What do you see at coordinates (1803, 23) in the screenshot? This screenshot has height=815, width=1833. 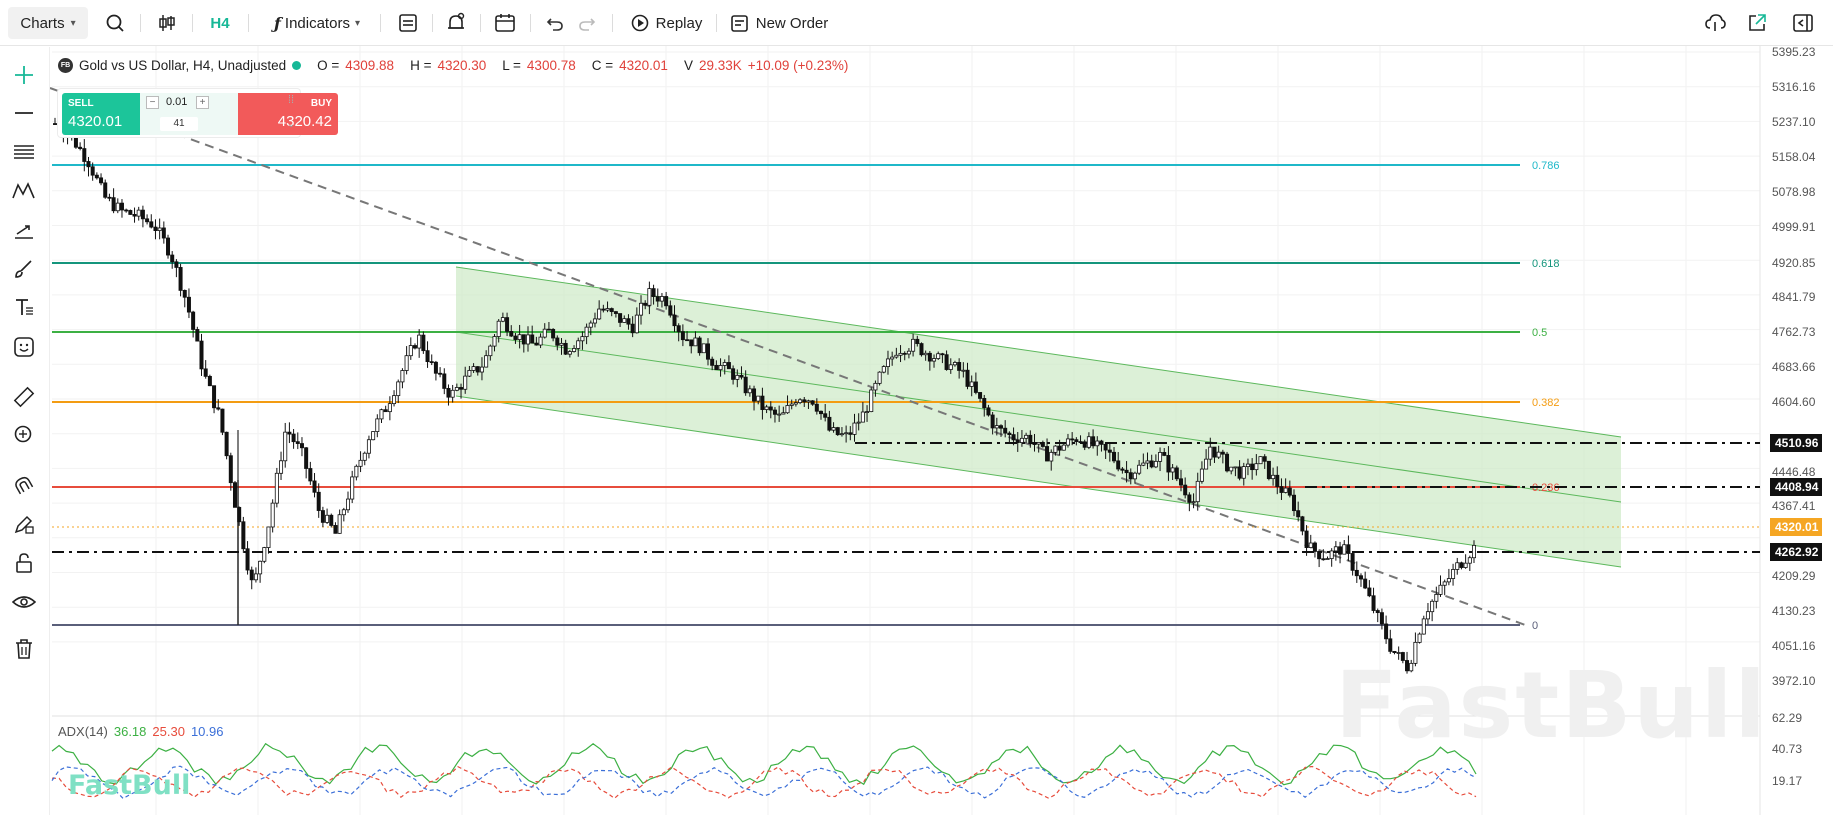 I see `collapse-panel-button` at bounding box center [1803, 23].